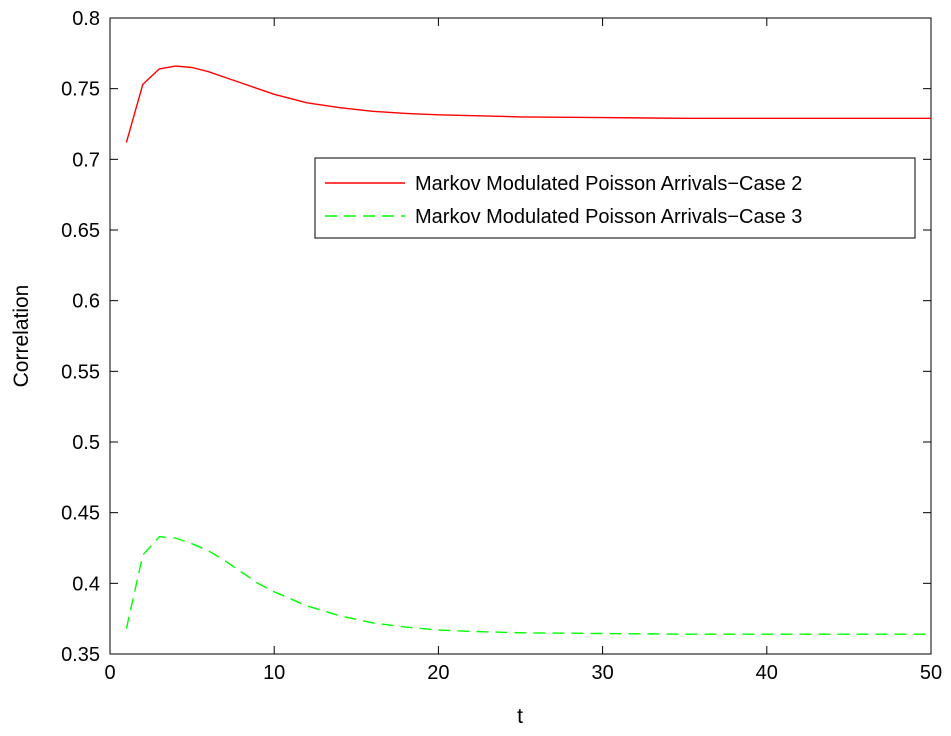 The image size is (951, 736). I want to click on x-tick-label: 10, so click(274, 673).